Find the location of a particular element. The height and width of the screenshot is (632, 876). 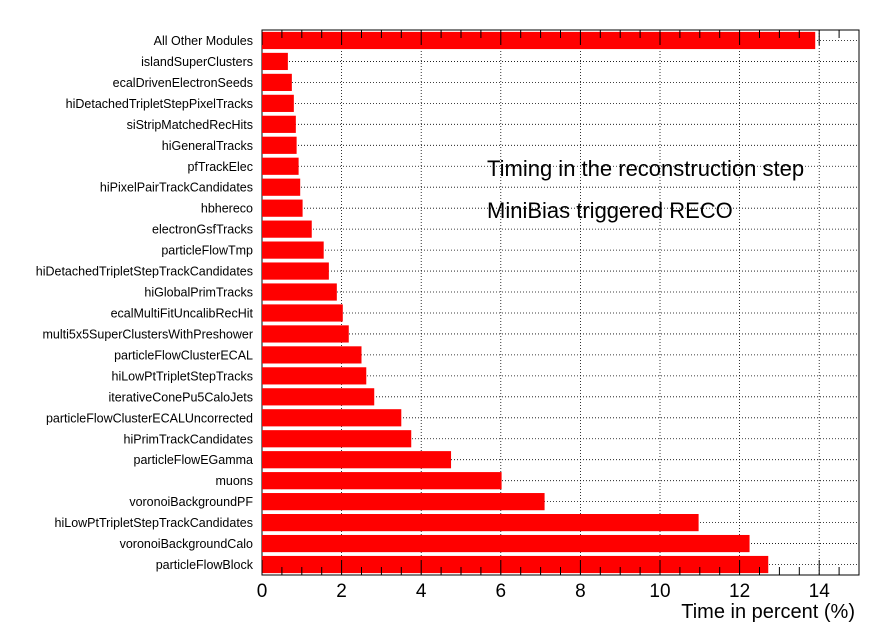

category-label-3: hiDetachedTripletStepPixelTracks is located at coordinates (159, 104).